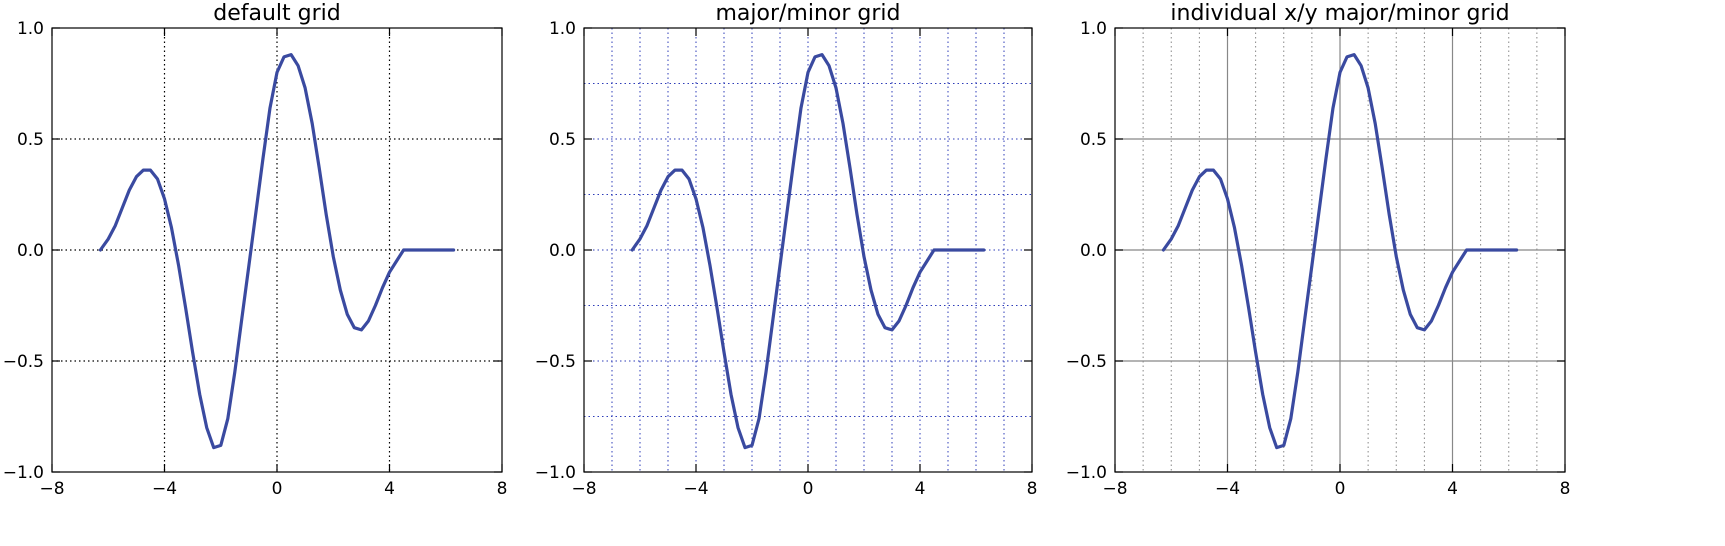 The width and height of the screenshot is (1725, 546). I want to click on chart-title: major/minor grid, so click(807, 13).